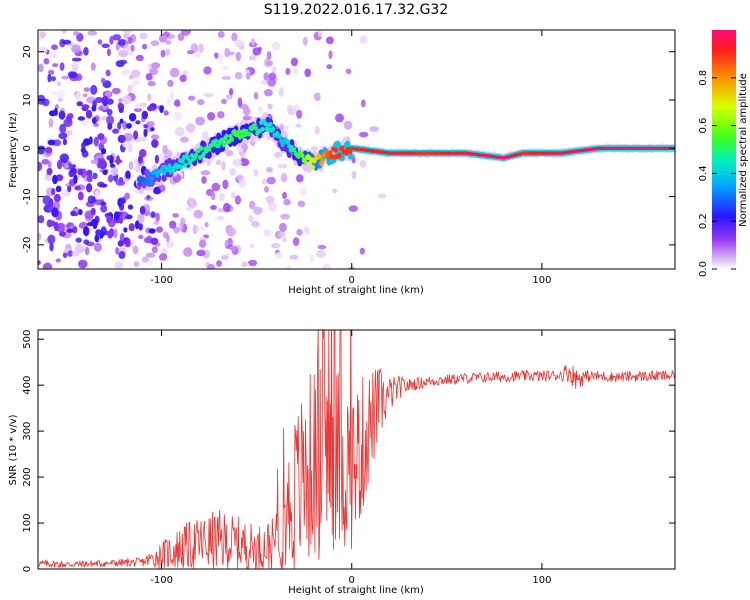 This screenshot has height=600, width=750. I want to click on y-tick-label: 300, so click(27, 431).